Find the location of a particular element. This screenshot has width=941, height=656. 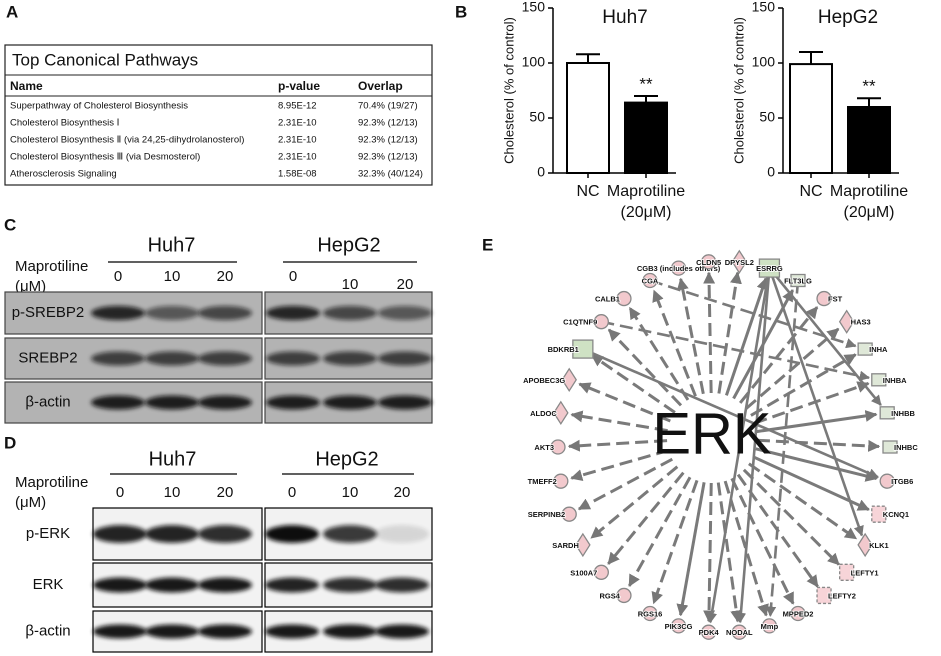

node-label: RGS16 is located at coordinates (650, 613).